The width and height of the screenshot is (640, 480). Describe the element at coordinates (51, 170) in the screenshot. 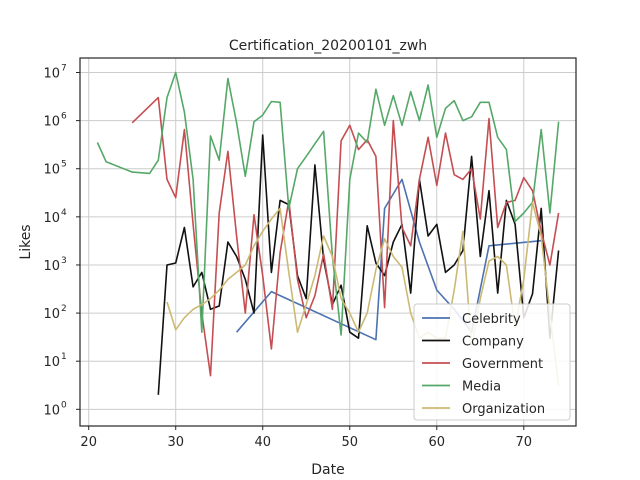

I see `y-tick-label-5: 10` at that location.